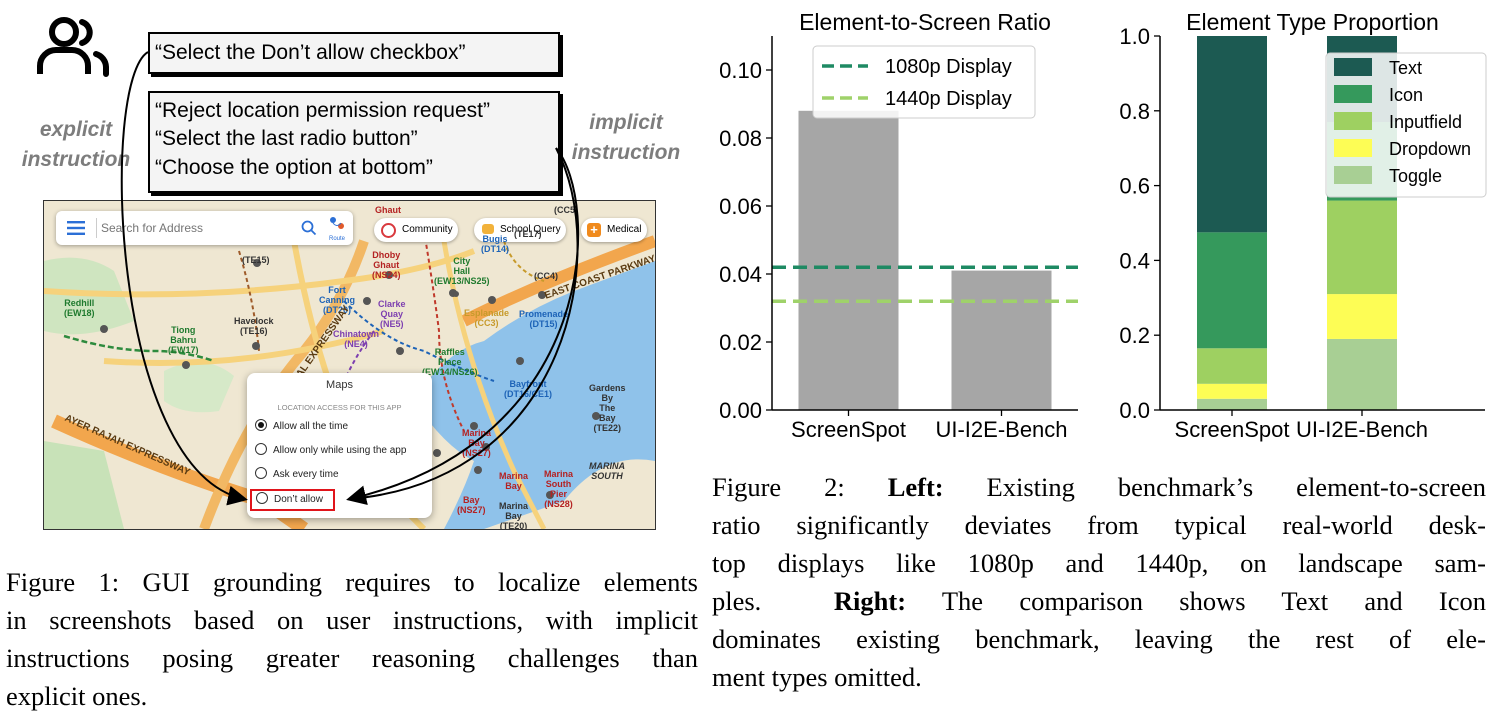 The width and height of the screenshot is (1499, 715). I want to click on implicit-label-line2: instruction, so click(626, 152).